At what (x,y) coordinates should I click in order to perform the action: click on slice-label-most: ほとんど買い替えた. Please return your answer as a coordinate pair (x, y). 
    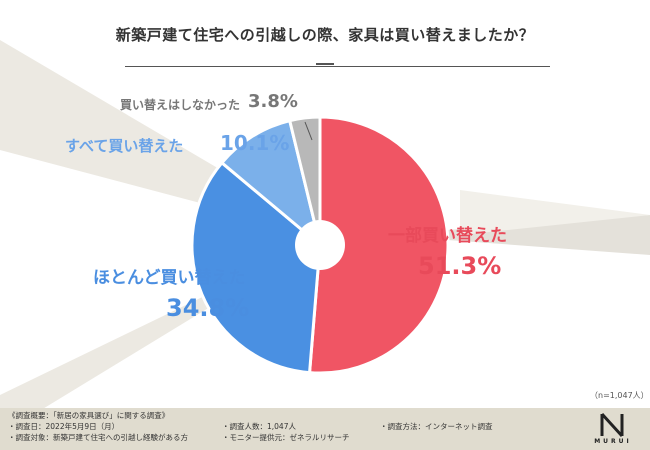
    Looking at the image, I should click on (169, 278).